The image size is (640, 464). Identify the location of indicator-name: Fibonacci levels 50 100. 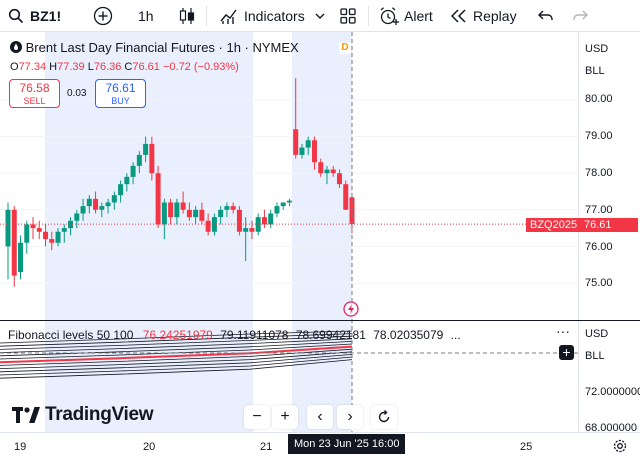
(71, 335).